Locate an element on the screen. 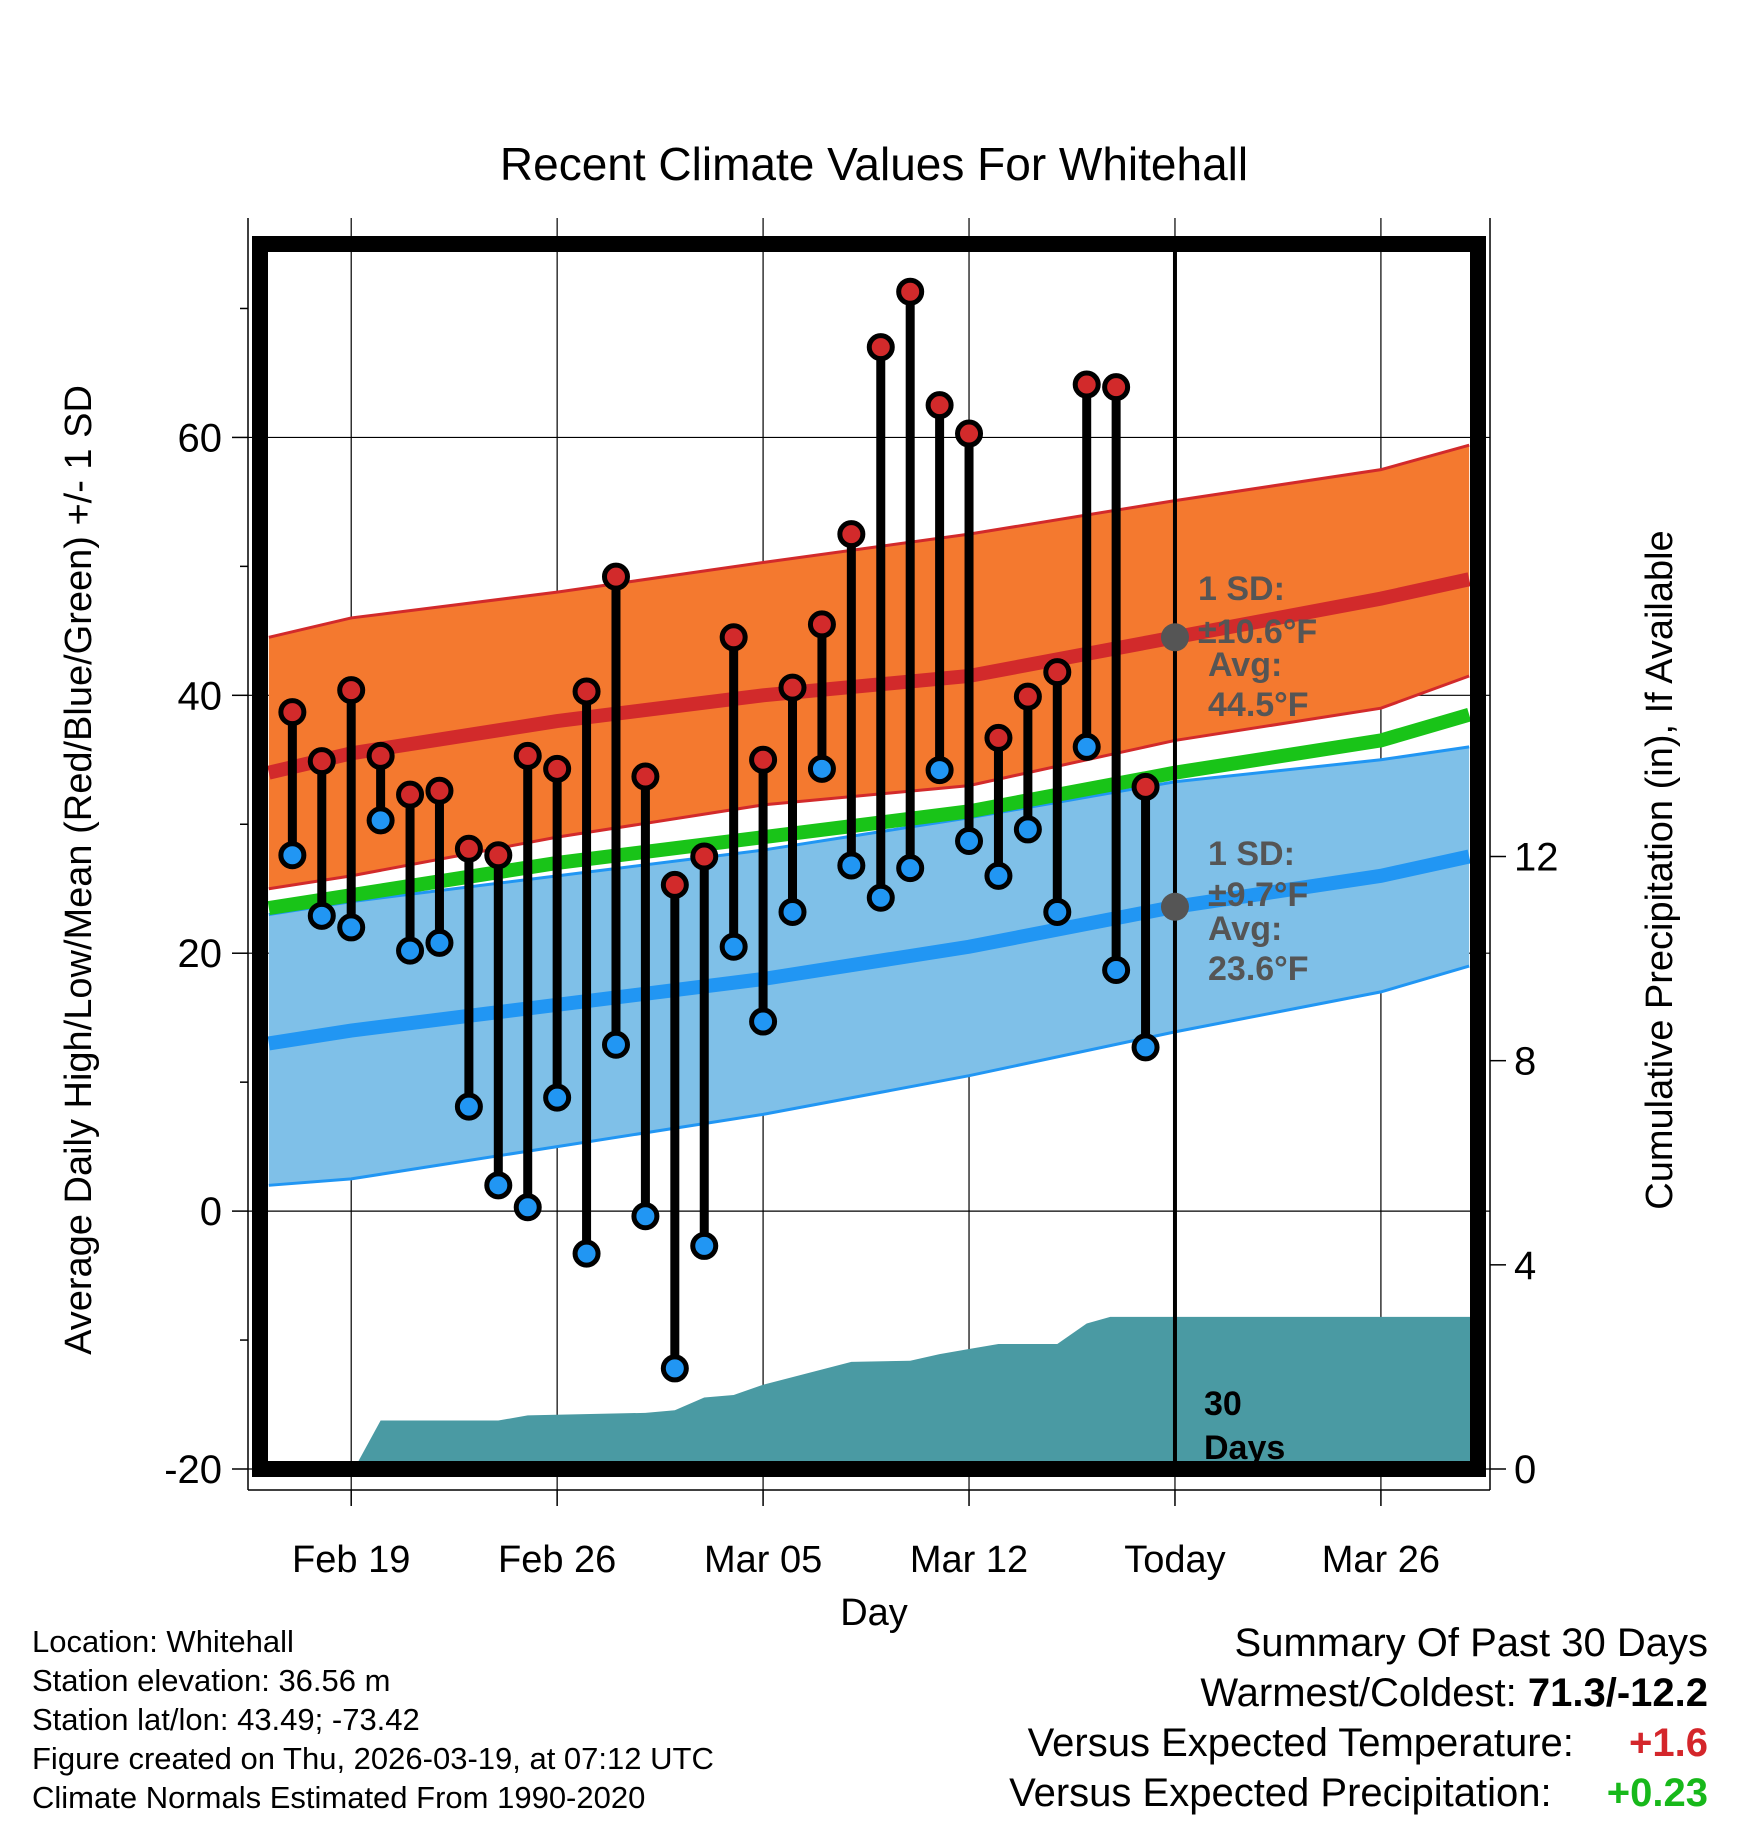 The width and height of the screenshot is (1748, 1828). warm-cold-value: 71.3/-12.2 is located at coordinates (1617, 1693).